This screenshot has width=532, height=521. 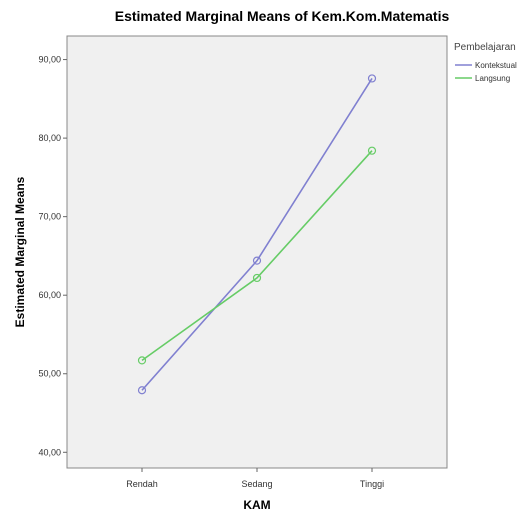 What do you see at coordinates (20, 251) in the screenshot?
I see `y-axis-label: Estimated Marginal Means` at bounding box center [20, 251].